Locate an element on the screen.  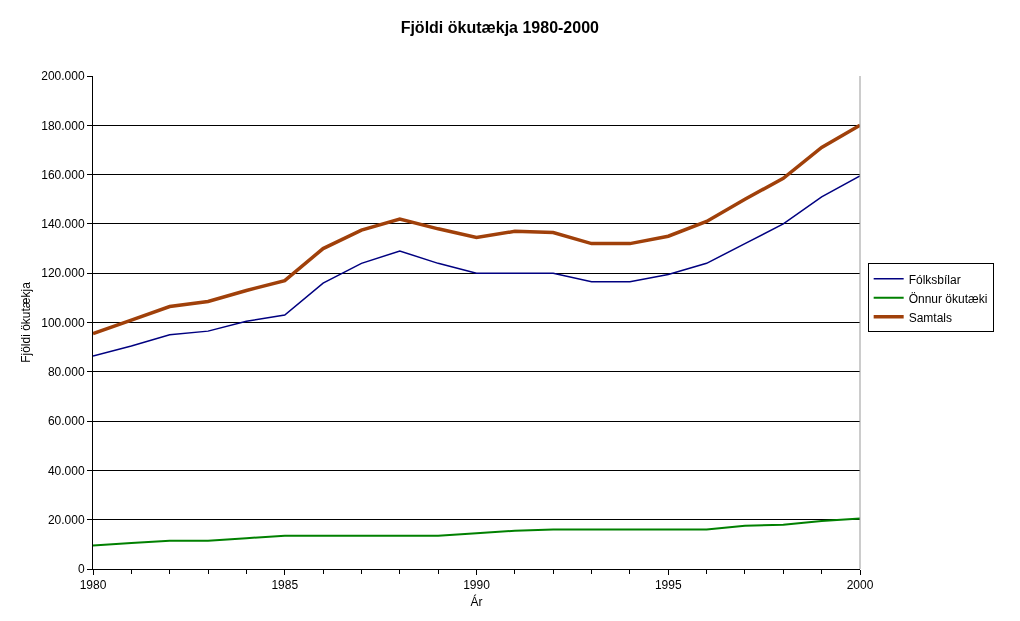
legend-label: Önnur ökutæki is located at coordinates (948, 298).